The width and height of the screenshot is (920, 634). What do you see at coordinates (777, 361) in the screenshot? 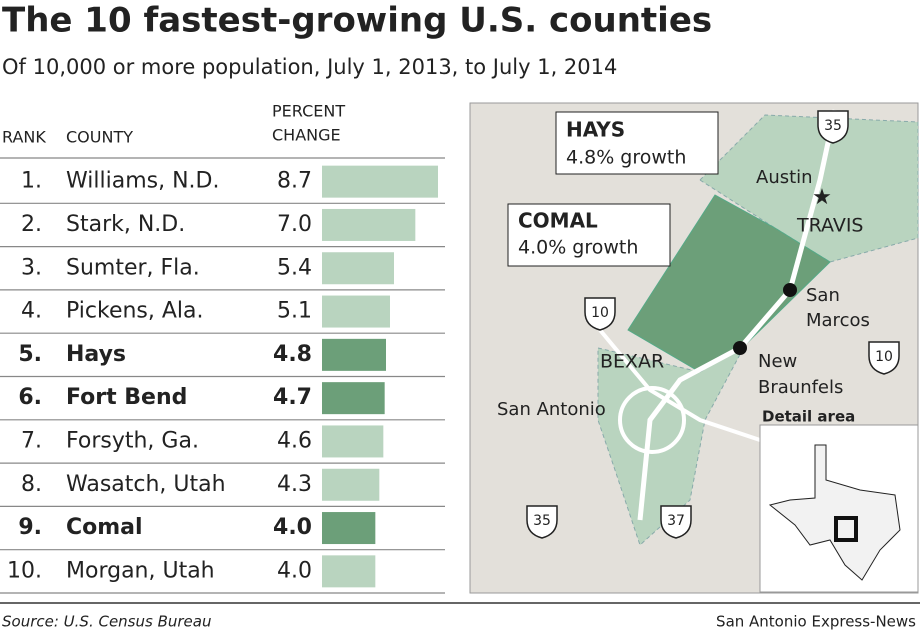
I see `map-label: New` at bounding box center [777, 361].